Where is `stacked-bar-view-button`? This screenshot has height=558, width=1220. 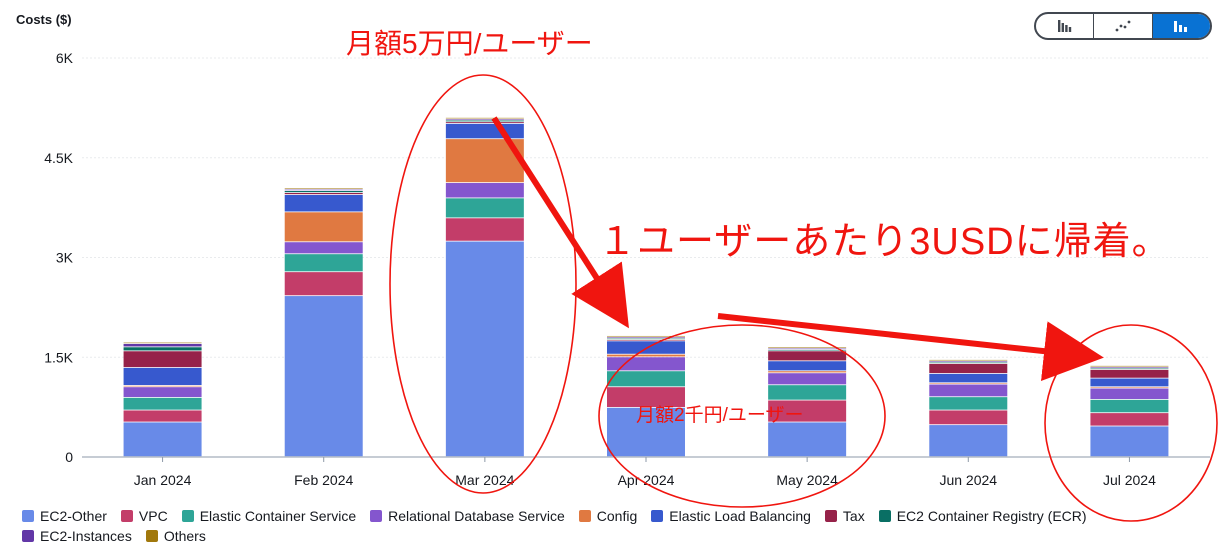
stacked-bar-view-button is located at coordinates (1181, 26).